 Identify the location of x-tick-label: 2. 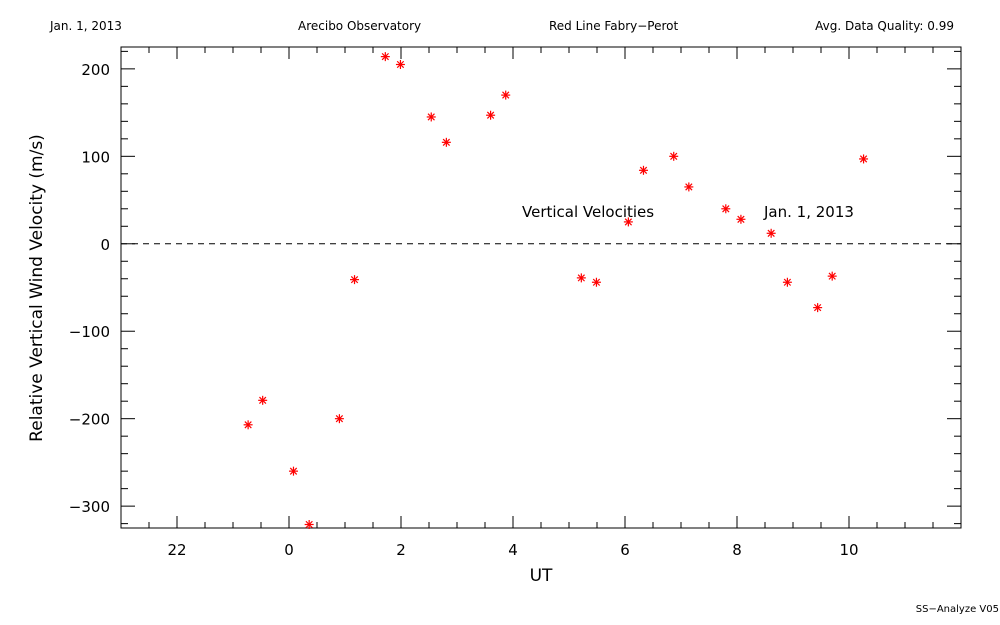
(401, 550).